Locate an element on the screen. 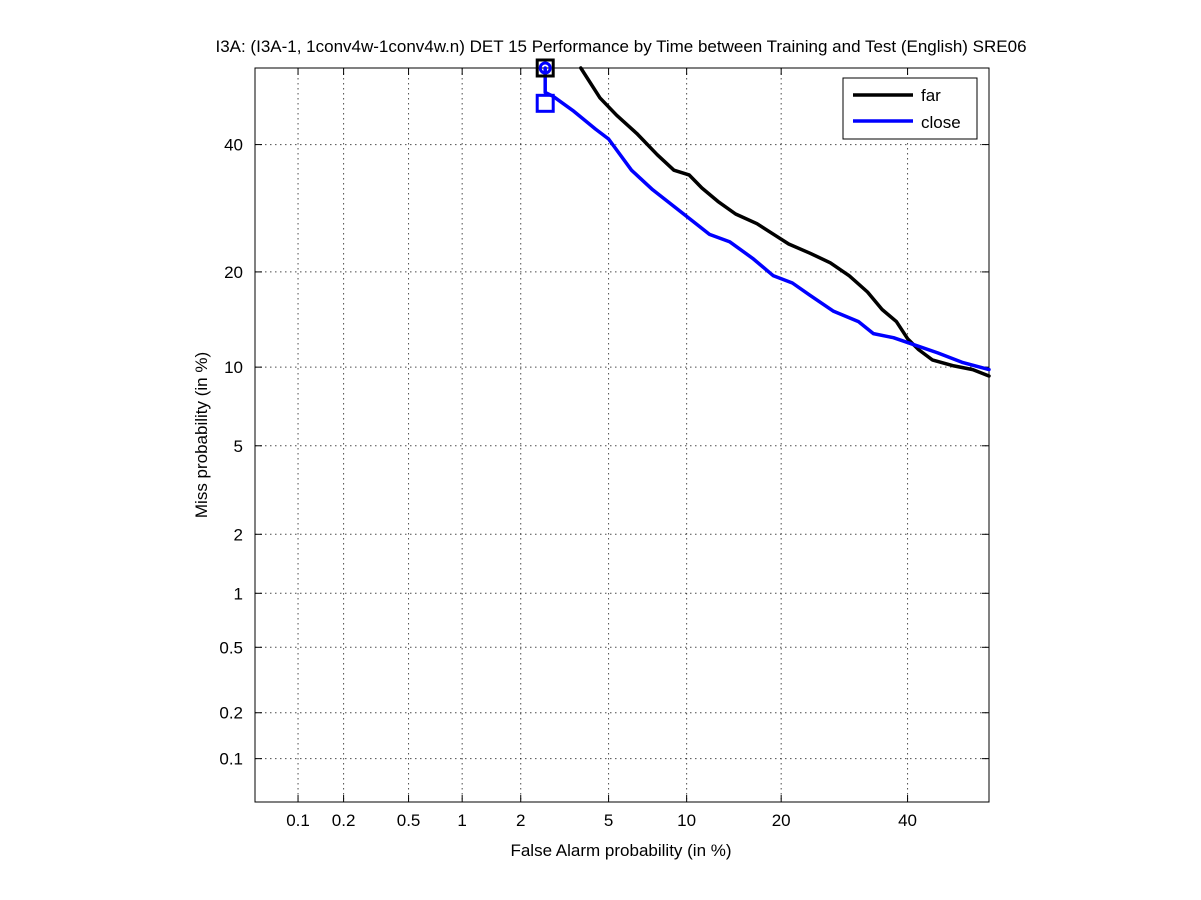  y-tick-label: 1 is located at coordinates (238, 593).